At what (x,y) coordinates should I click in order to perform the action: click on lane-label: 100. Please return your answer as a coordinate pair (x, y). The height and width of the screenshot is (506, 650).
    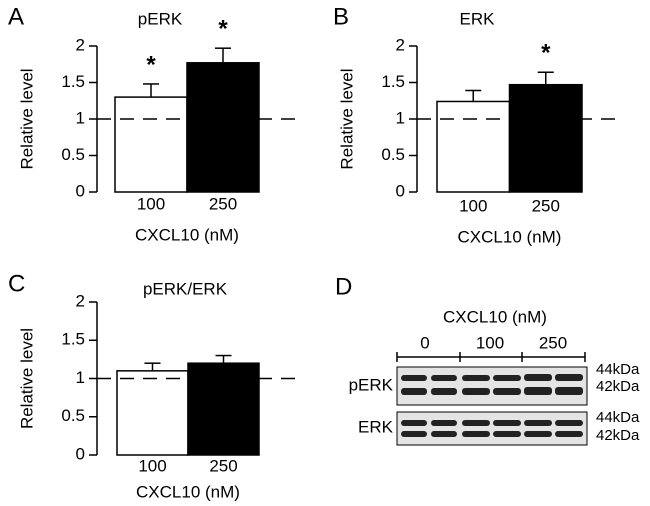
    Looking at the image, I should click on (490, 342).